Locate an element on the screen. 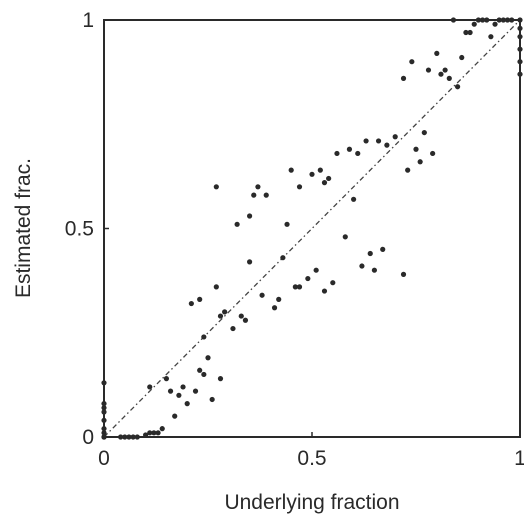 This screenshot has width=524, height=518. x-tick-label: 1 is located at coordinates (519, 458).